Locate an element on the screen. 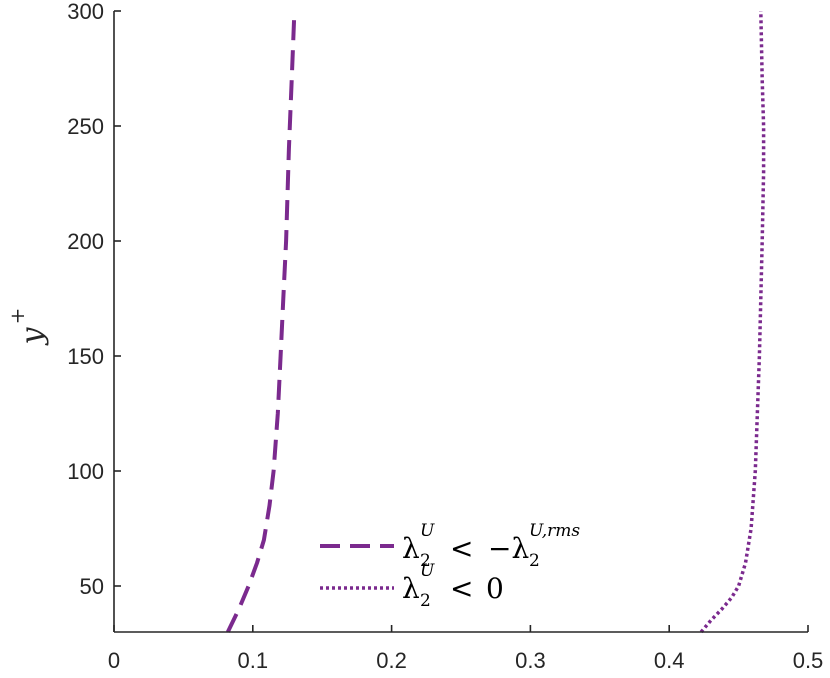  x-tick-label: 0.2 is located at coordinates (391, 660).